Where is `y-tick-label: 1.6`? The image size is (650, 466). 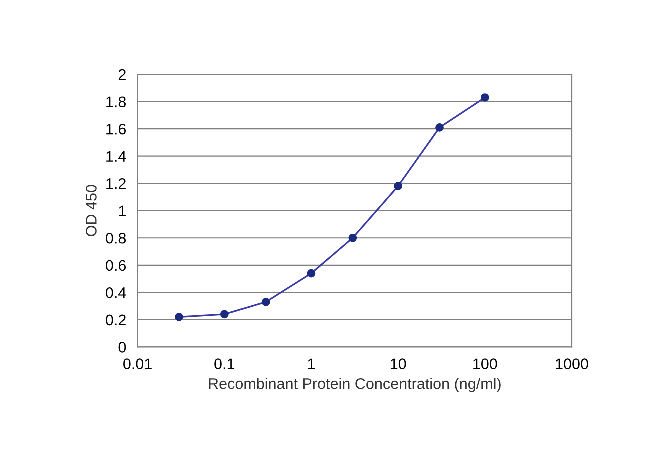
y-tick-label: 1.6 is located at coordinates (116, 129).